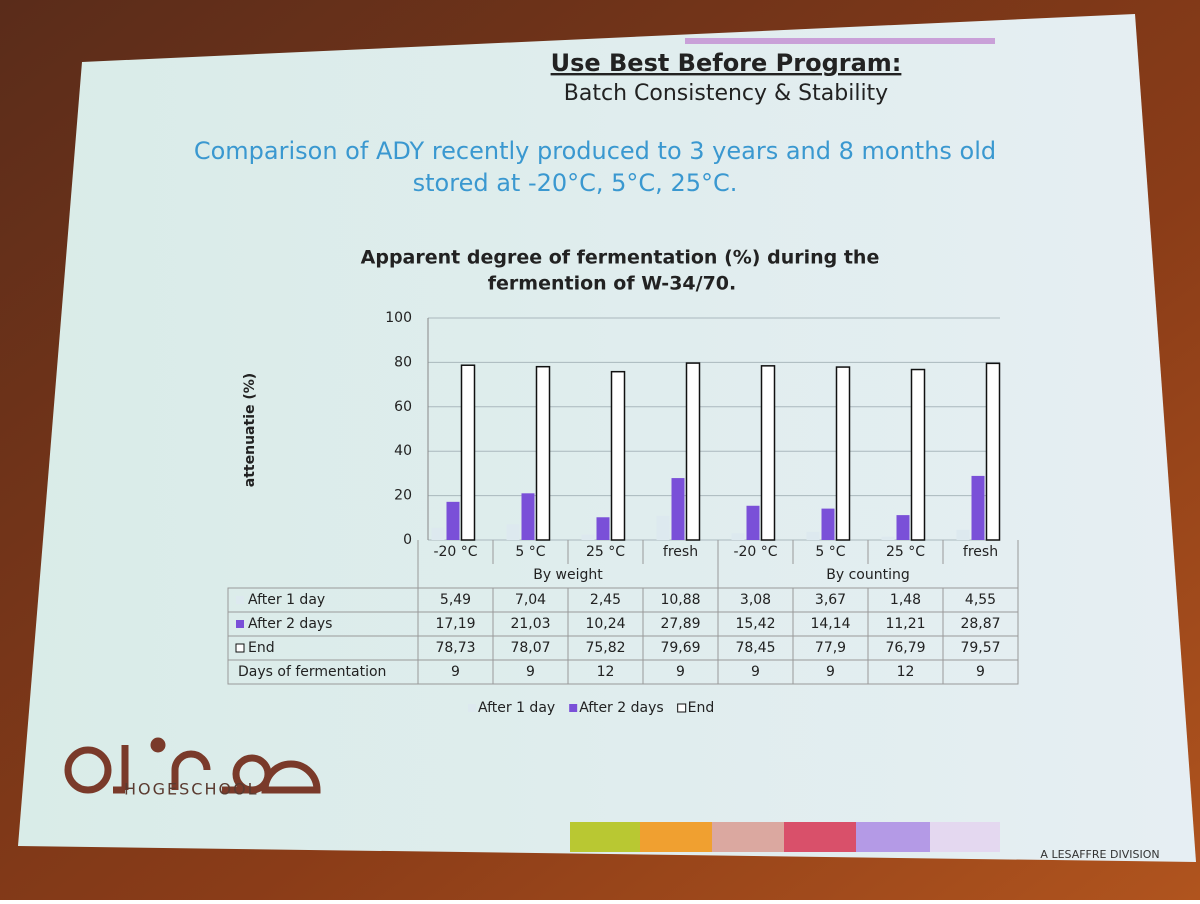 This screenshot has width=1200, height=904. Describe the element at coordinates (905, 600) in the screenshot. I see `table-cell: 1,48` at that location.